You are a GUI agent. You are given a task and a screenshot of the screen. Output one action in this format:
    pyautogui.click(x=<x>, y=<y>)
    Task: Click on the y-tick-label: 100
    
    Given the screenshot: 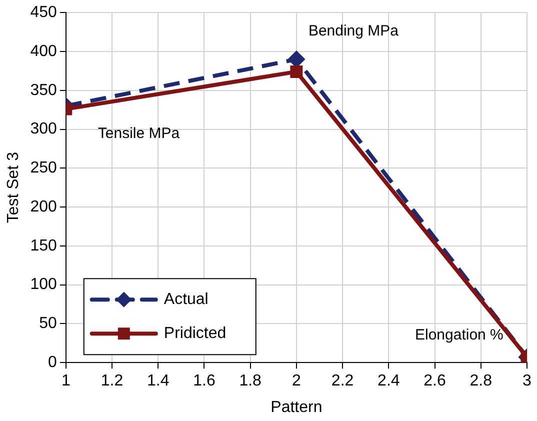 What is the action you would take?
    pyautogui.click(x=43, y=285)
    